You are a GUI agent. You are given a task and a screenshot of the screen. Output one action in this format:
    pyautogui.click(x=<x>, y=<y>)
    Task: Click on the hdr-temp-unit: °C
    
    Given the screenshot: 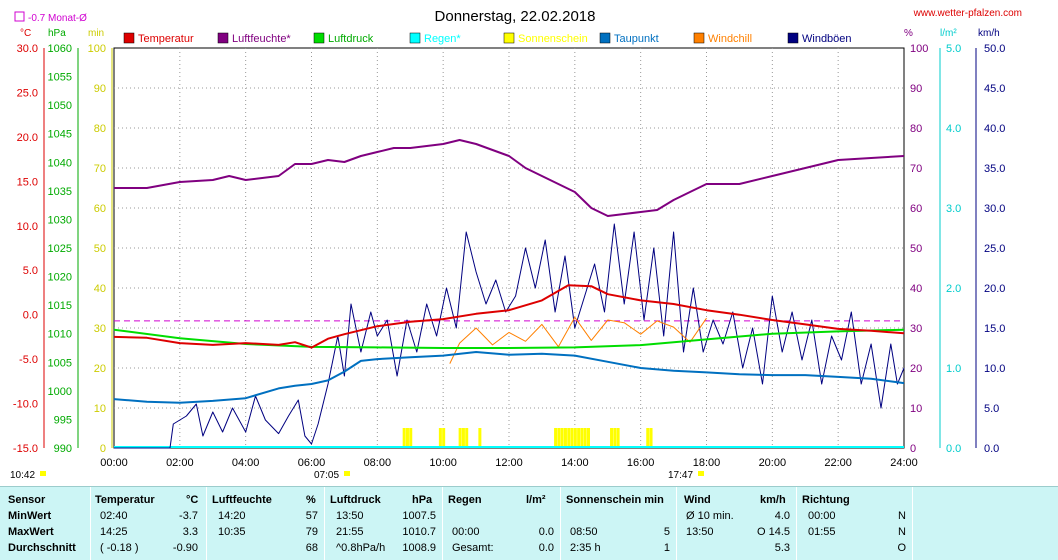 What is the action you would take?
    pyautogui.click(x=192, y=500)
    